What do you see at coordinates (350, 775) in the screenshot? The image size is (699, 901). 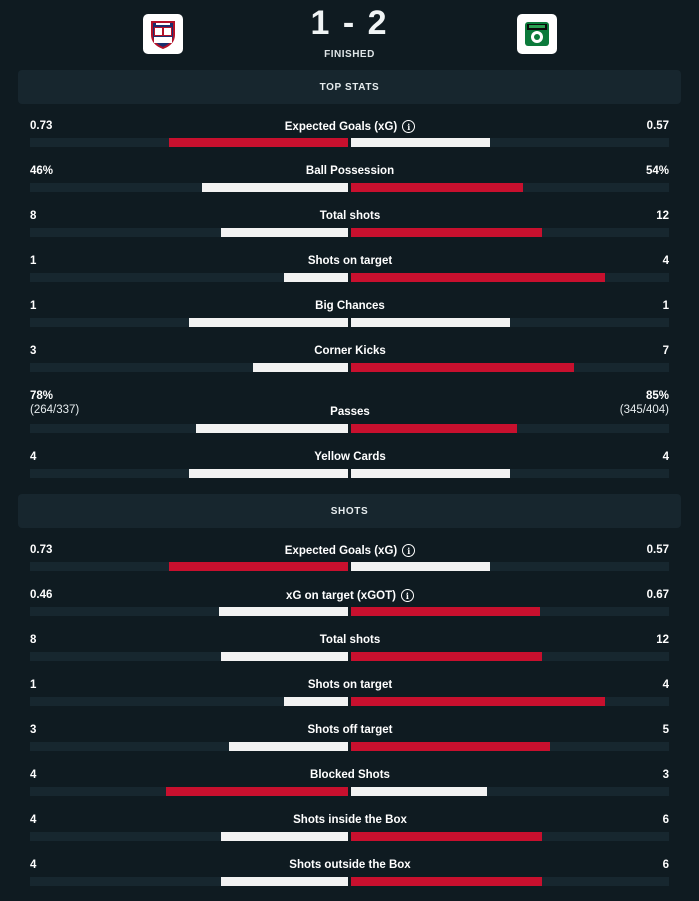 I see `stat-label: Blocked Shots` at bounding box center [350, 775].